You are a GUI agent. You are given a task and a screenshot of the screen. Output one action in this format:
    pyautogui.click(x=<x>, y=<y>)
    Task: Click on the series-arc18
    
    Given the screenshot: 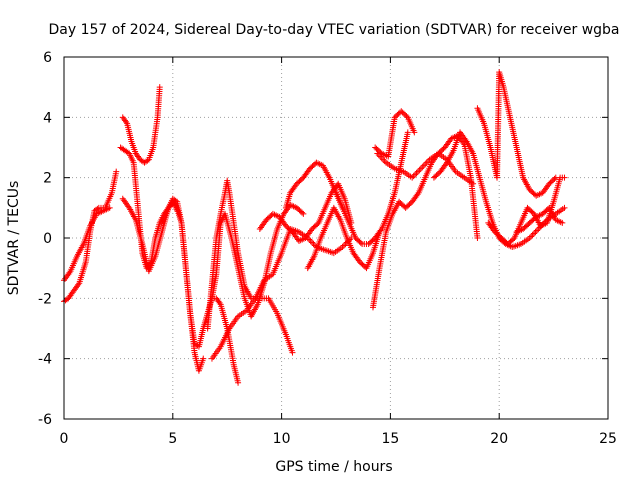 What is the action you would take?
    pyautogui.click(x=516, y=134)
    